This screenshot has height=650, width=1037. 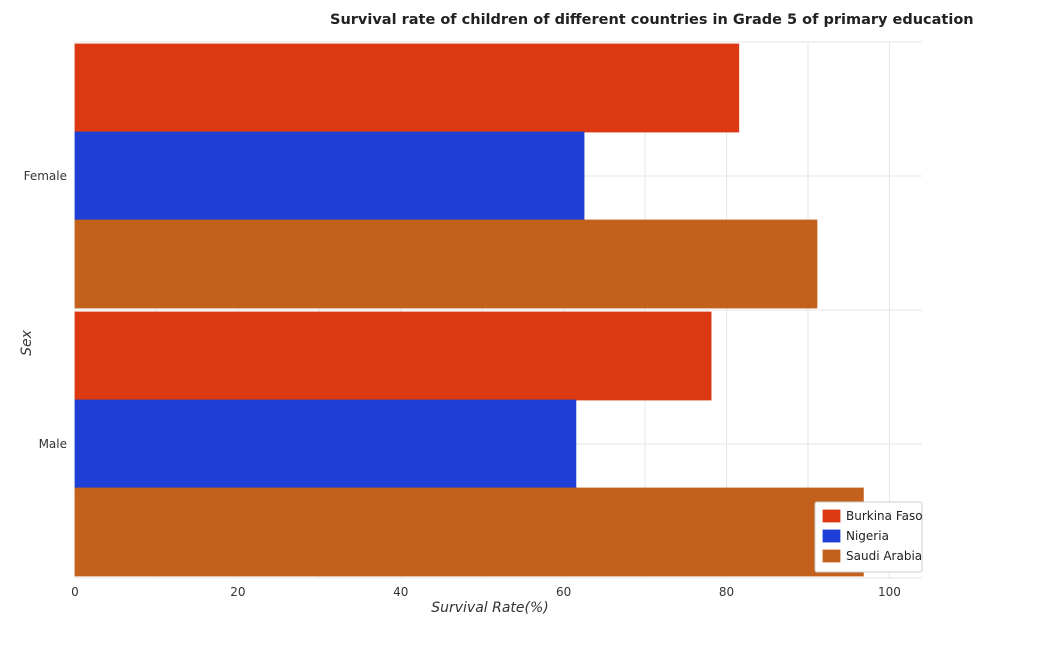 I want to click on legend-label-burkina-faso: Burkina Faso, so click(x=884, y=516).